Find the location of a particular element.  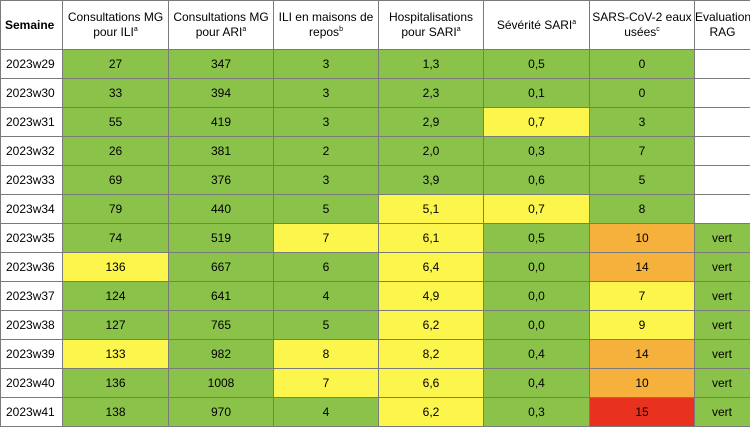

week-cell: 2023w35 is located at coordinates (31, 238).